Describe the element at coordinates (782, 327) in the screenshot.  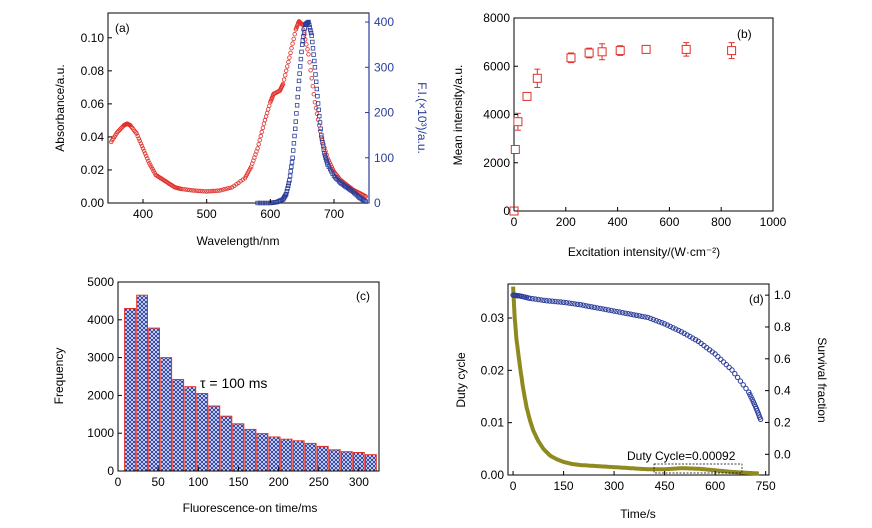
I see `panel-d-y2-tick-label: 0.8` at that location.